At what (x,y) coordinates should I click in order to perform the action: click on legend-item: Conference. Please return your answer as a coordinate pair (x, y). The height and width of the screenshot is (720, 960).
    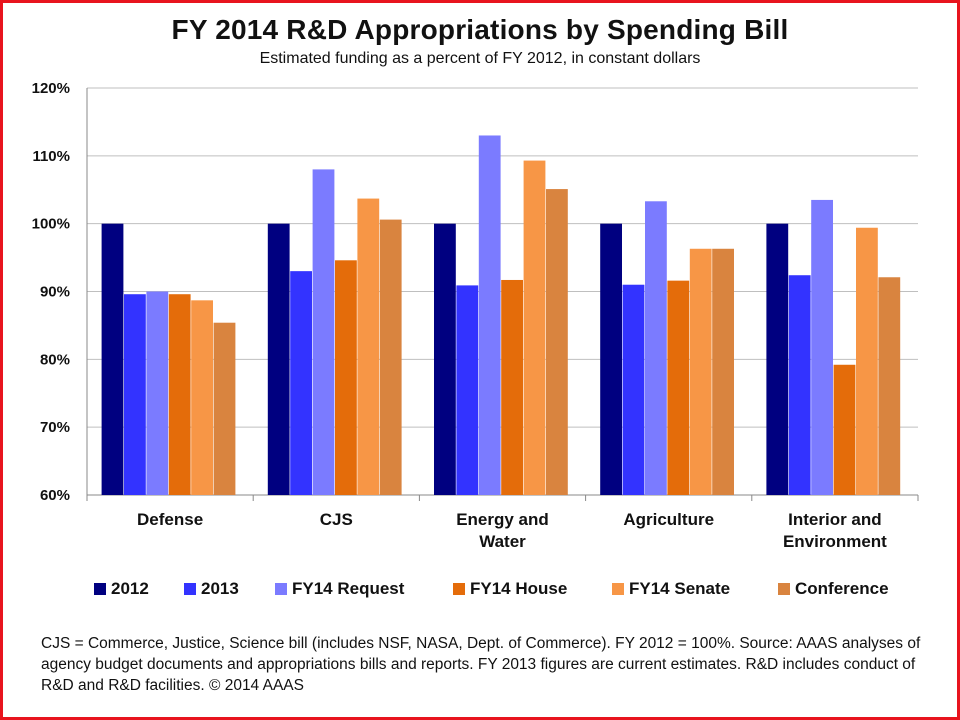
    Looking at the image, I should click on (833, 589).